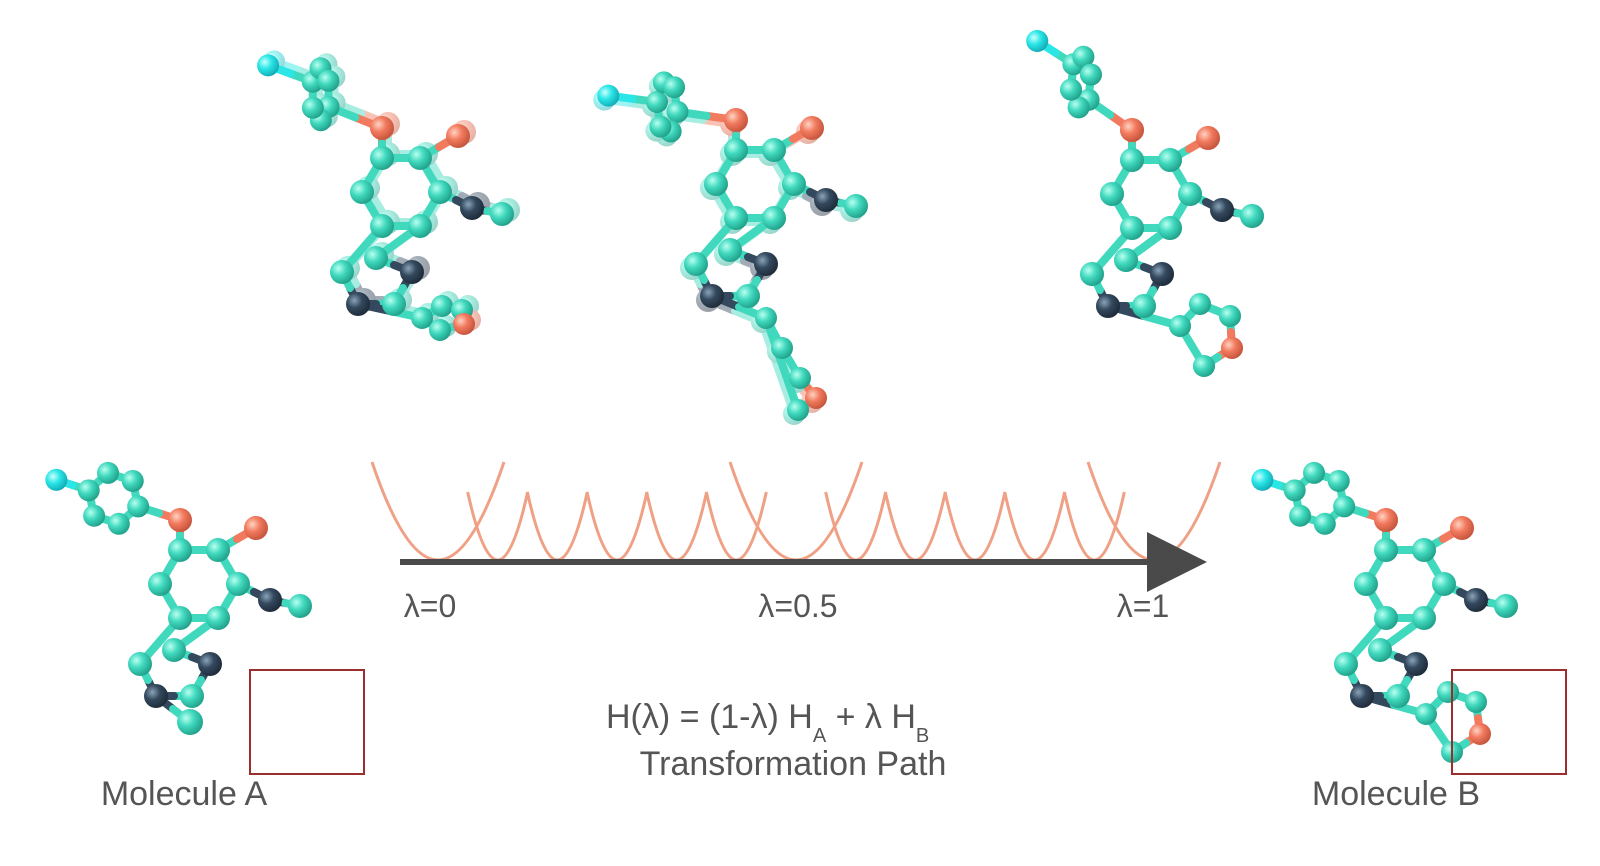  What do you see at coordinates (922, 736) in the screenshot?
I see `equation-subscript-b: B` at bounding box center [922, 736].